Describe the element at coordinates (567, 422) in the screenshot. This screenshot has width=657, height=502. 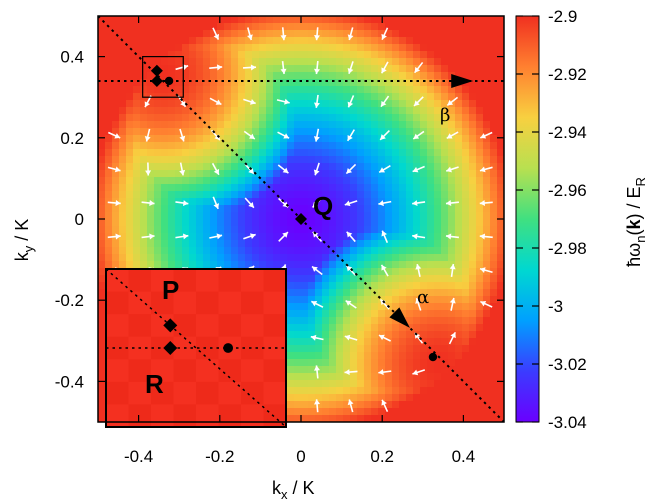
I see `colorbar-tick-label: -3.04` at that location.